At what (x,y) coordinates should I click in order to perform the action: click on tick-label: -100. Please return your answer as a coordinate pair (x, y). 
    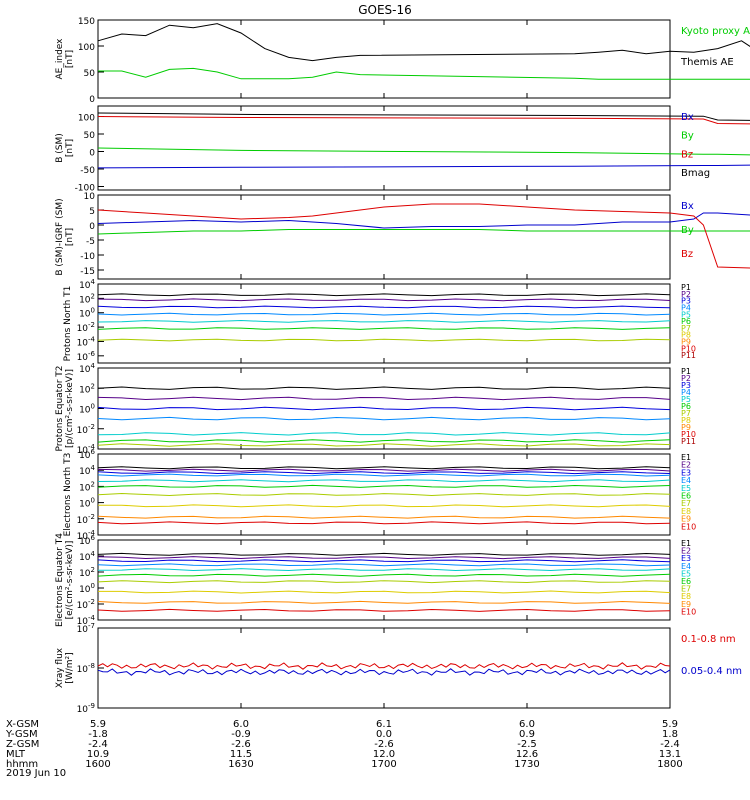
    Looking at the image, I should click on (85, 189).